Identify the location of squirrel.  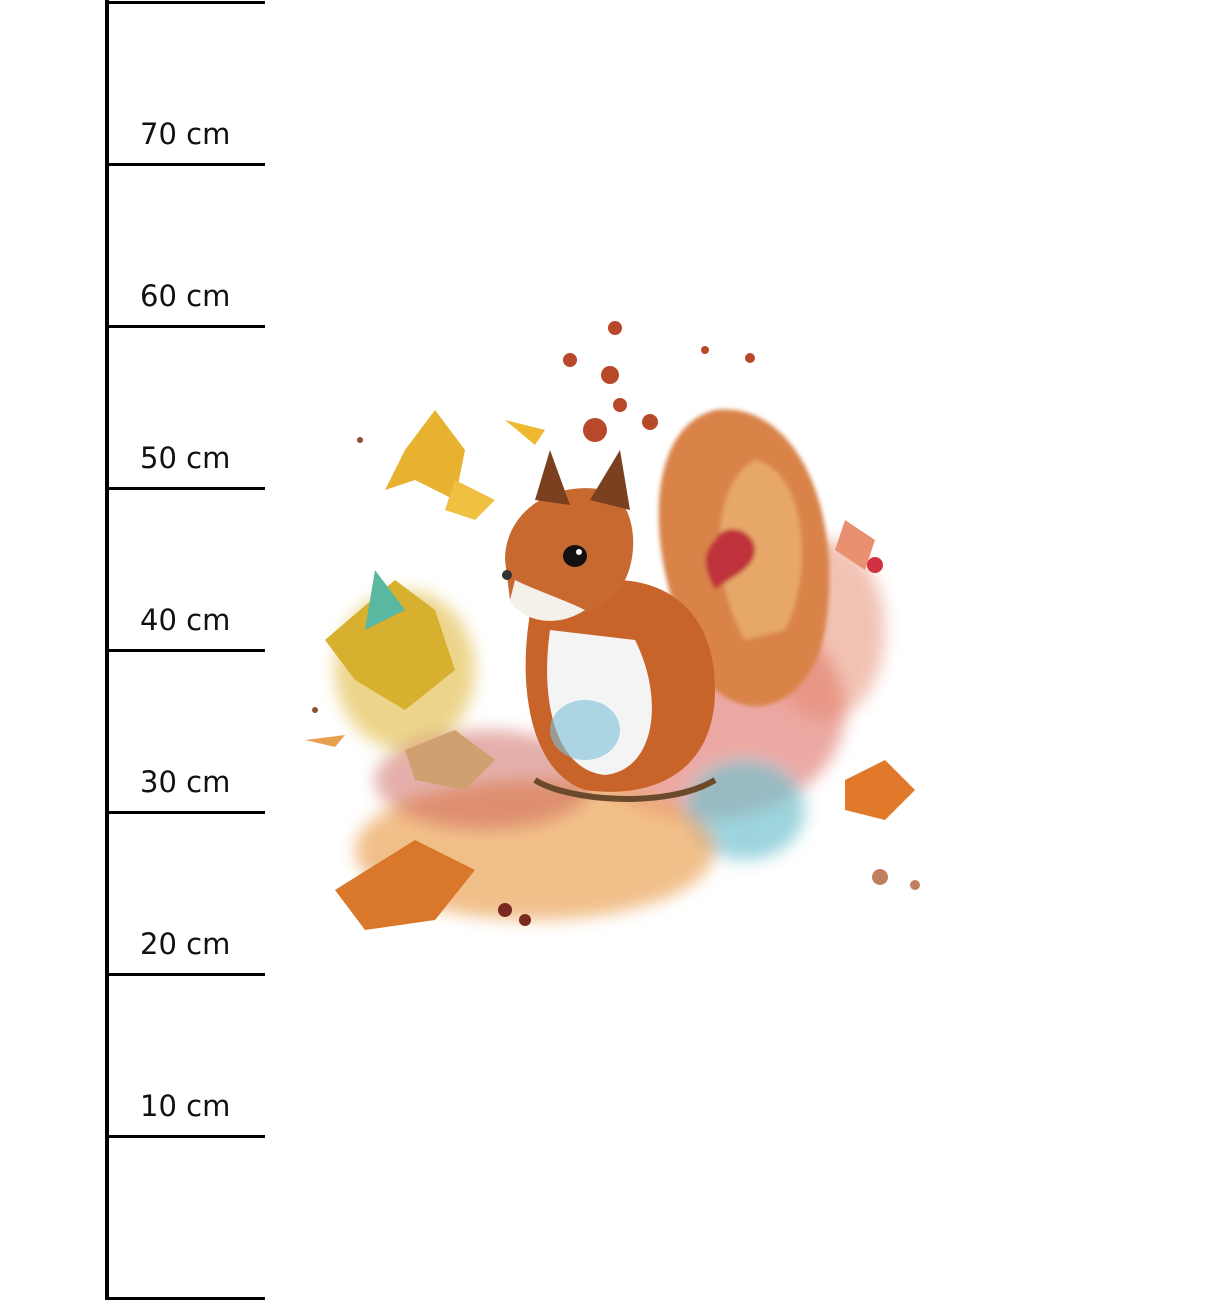
(609, 626).